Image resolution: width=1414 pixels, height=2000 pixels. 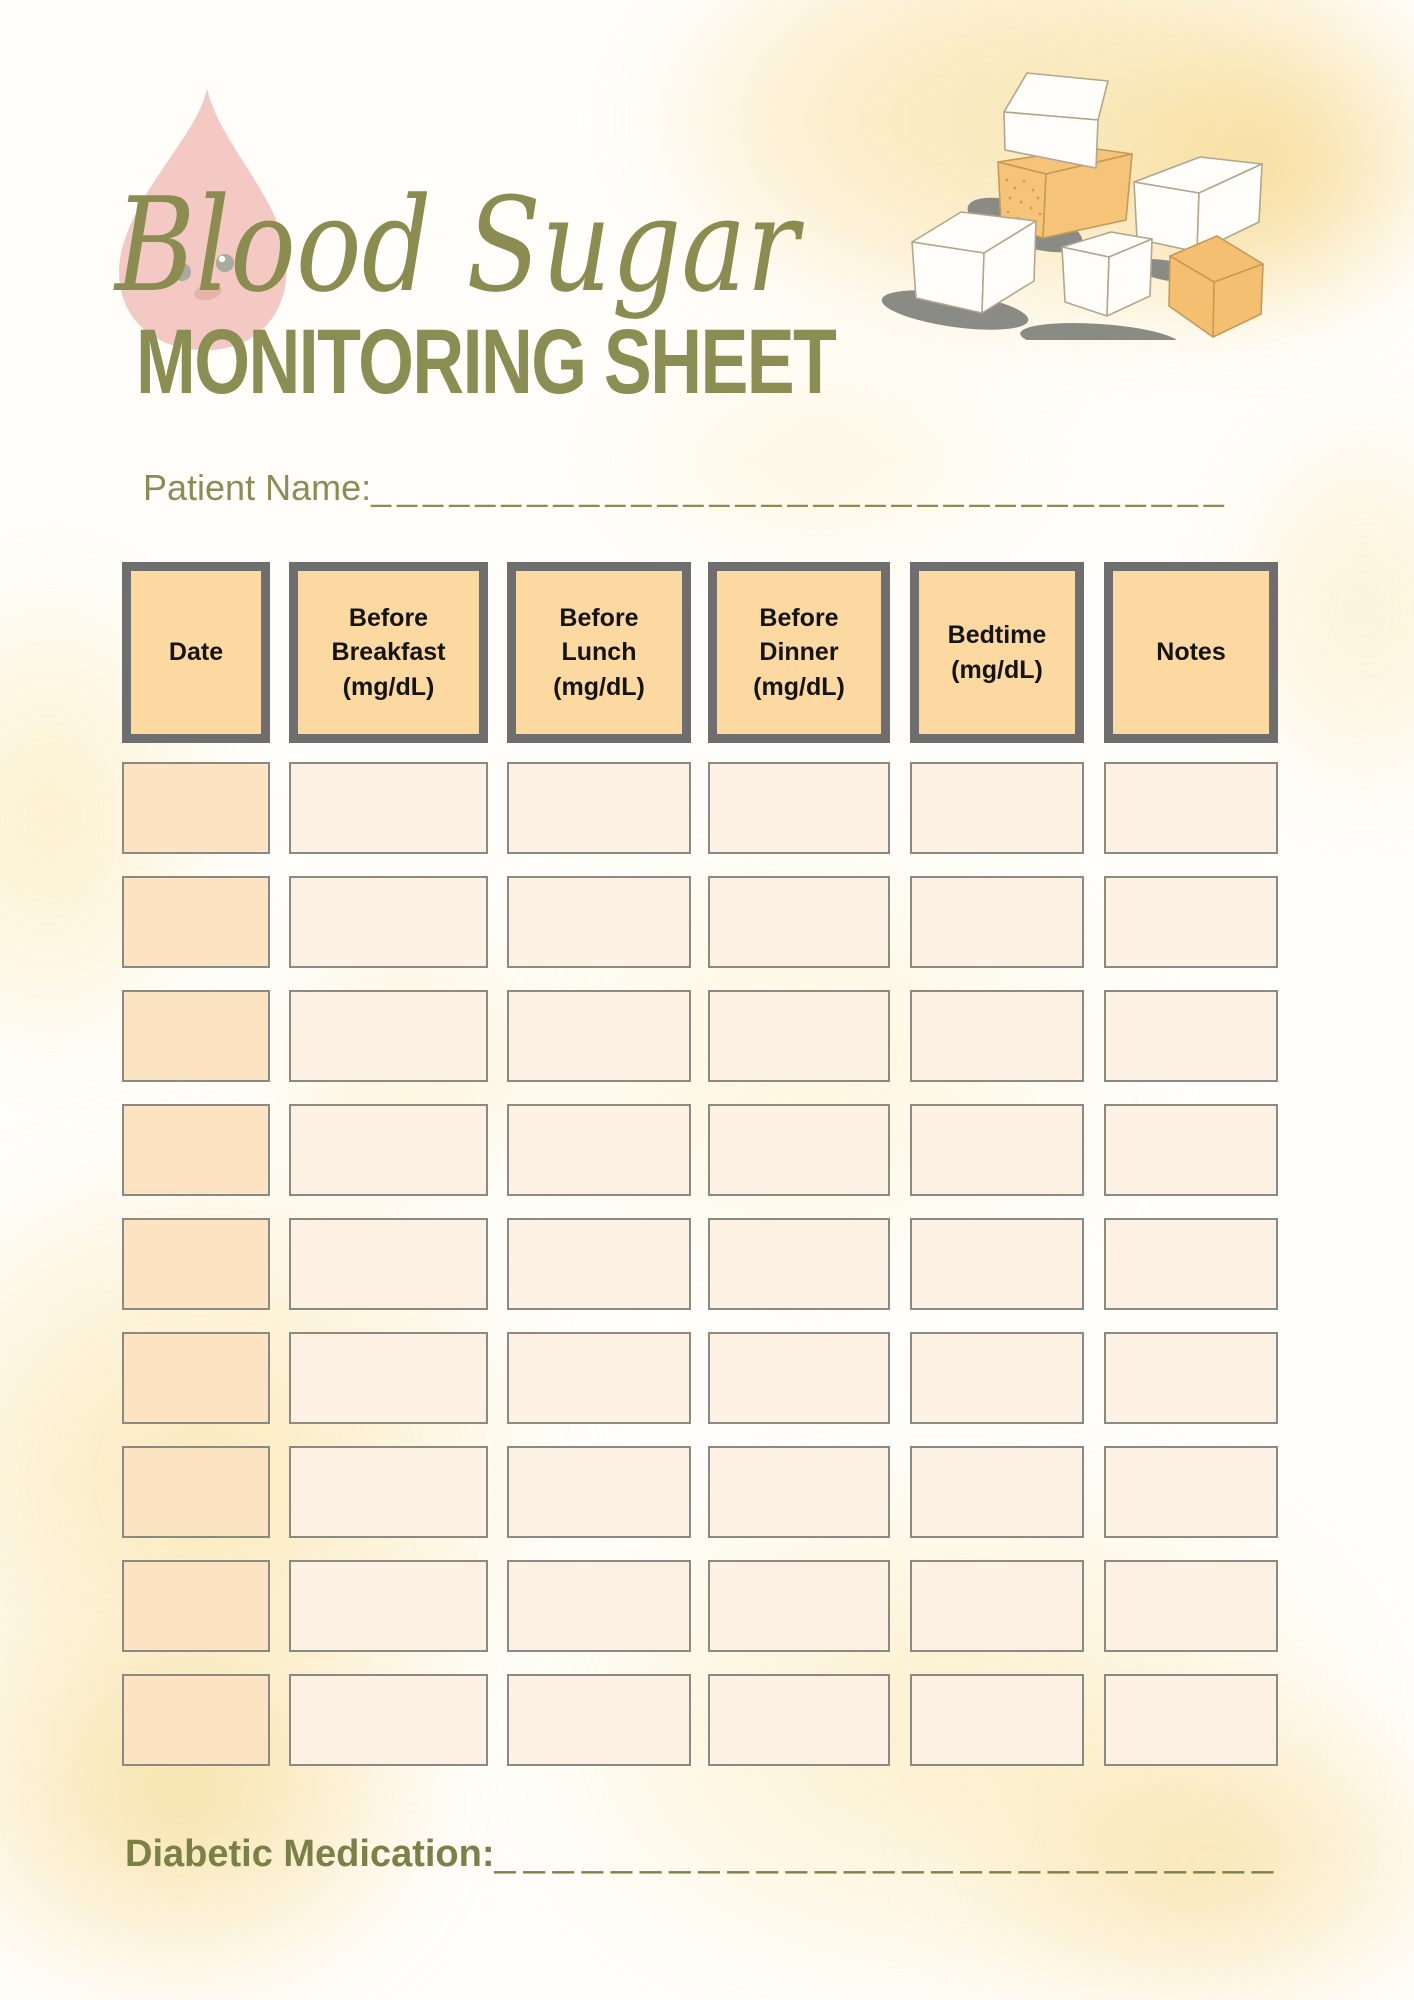 I want to click on entry-cell-notes-row1, so click(x=1191, y=808).